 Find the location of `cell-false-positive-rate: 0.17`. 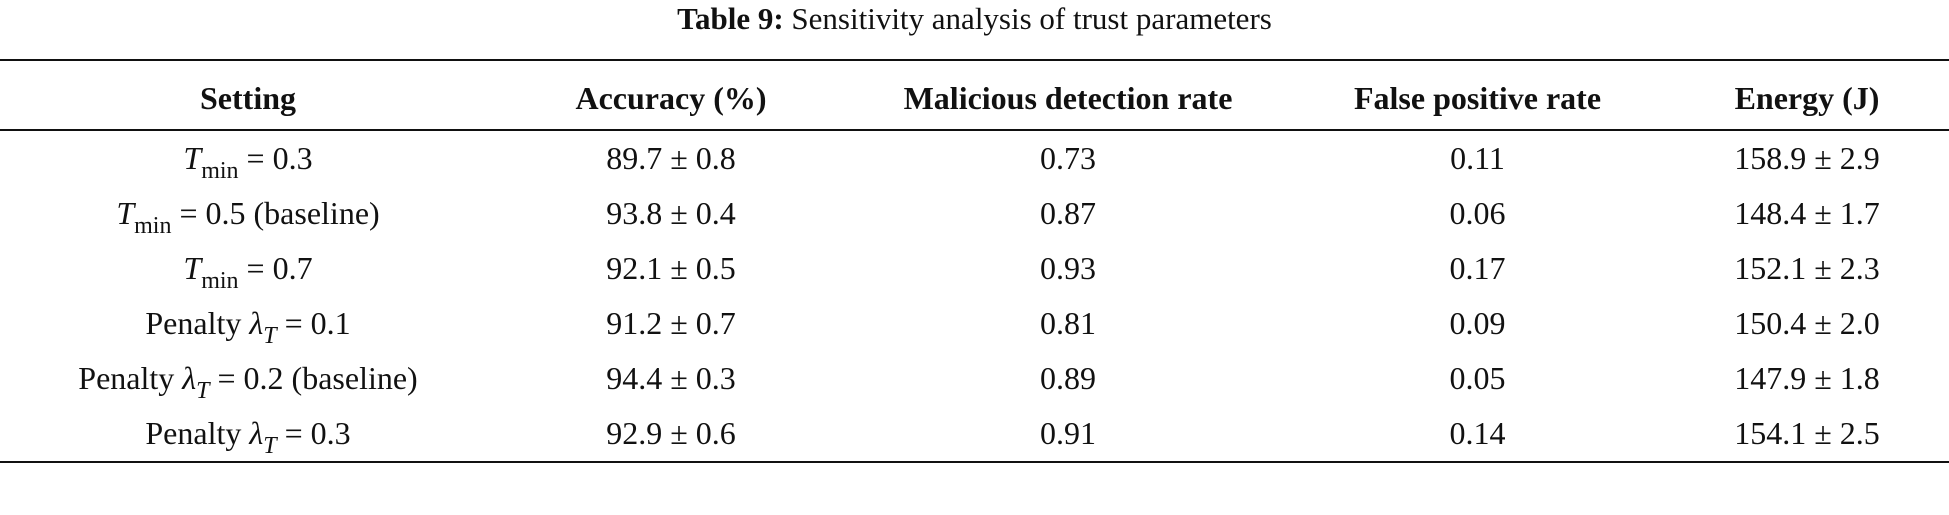

cell-false-positive-rate: 0.17 is located at coordinates (1477, 268).